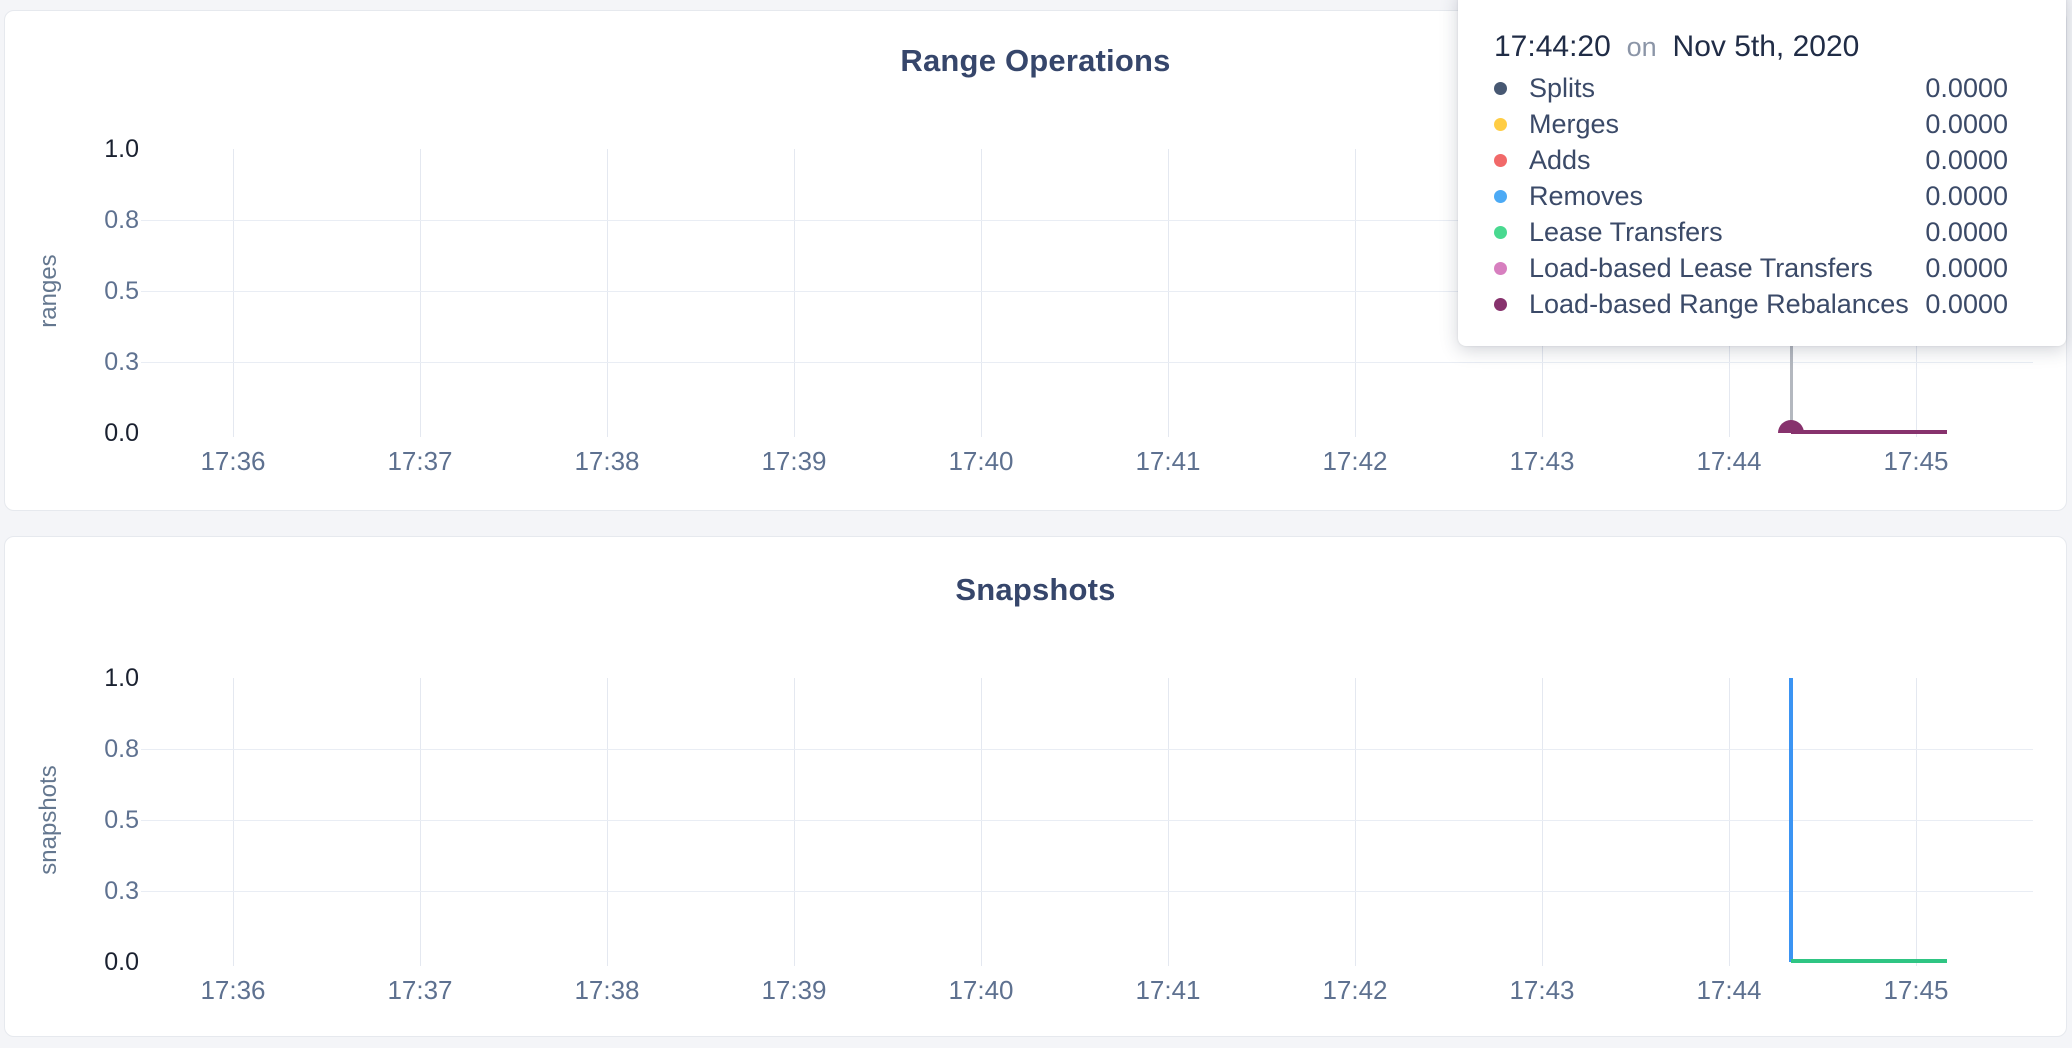  What do you see at coordinates (1751, 232) in the screenshot?
I see `tooltip-row: Lease Transfers 0.0000` at bounding box center [1751, 232].